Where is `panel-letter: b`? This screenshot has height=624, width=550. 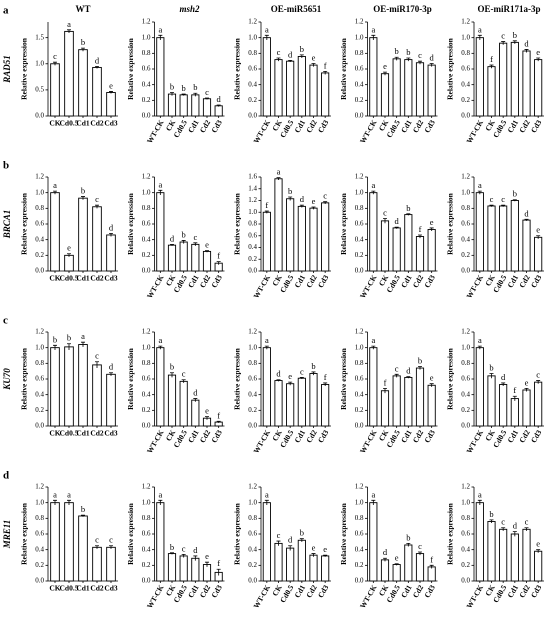
panel-letter: b is located at coordinates (6, 166).